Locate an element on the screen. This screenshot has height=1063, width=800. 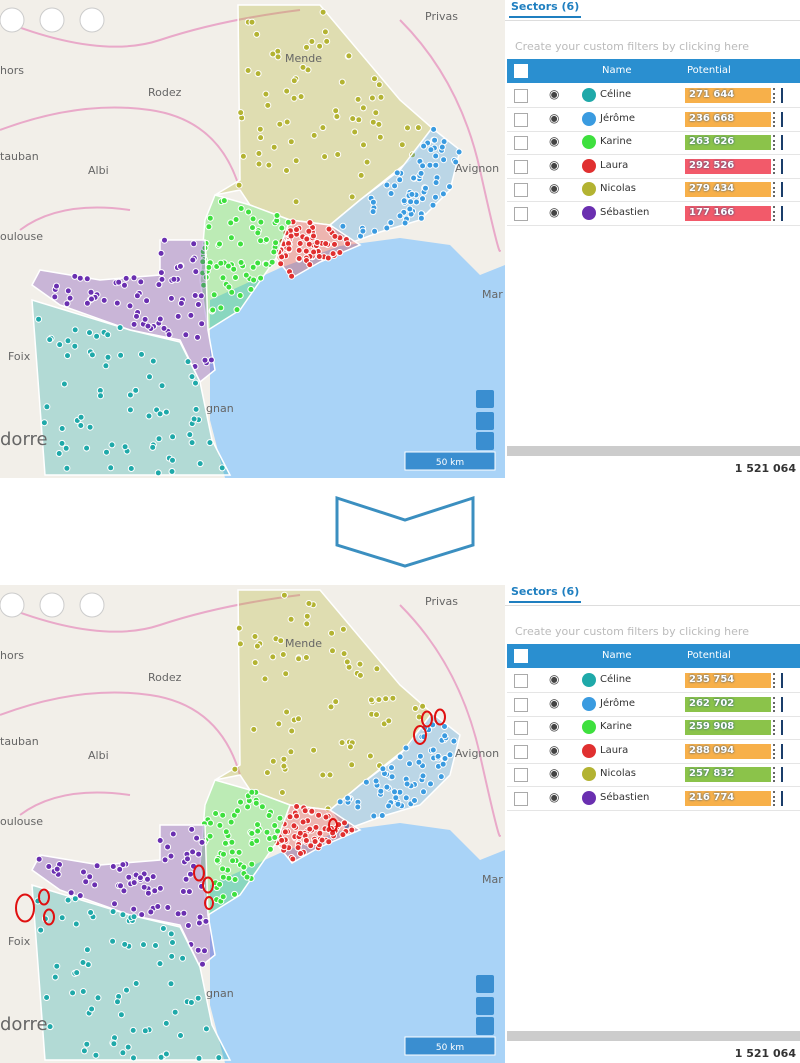
color-dot is located at coordinates (589, 212).